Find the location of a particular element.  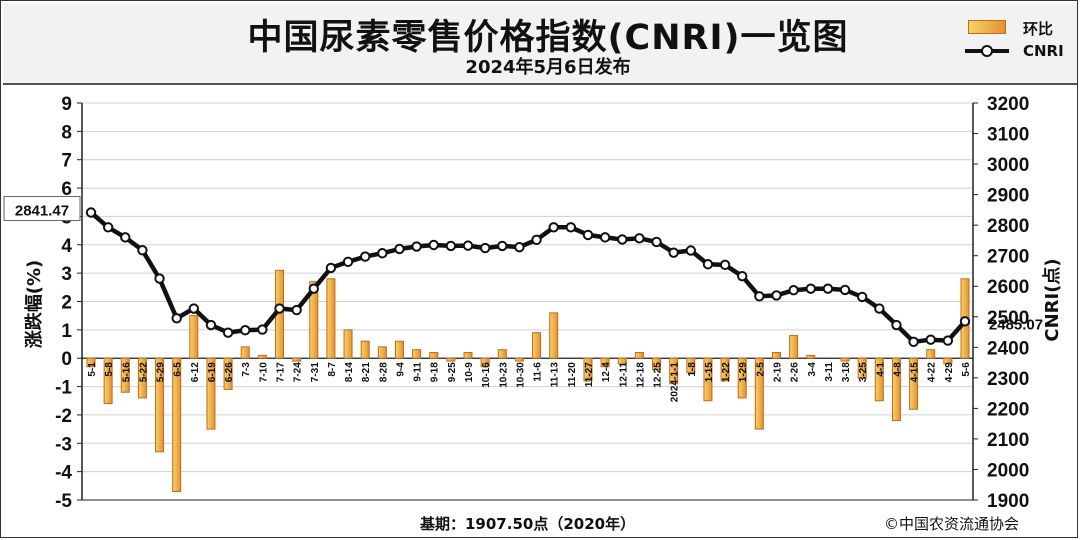

y-right-tick-label: 2800 is located at coordinates (1008, 226).